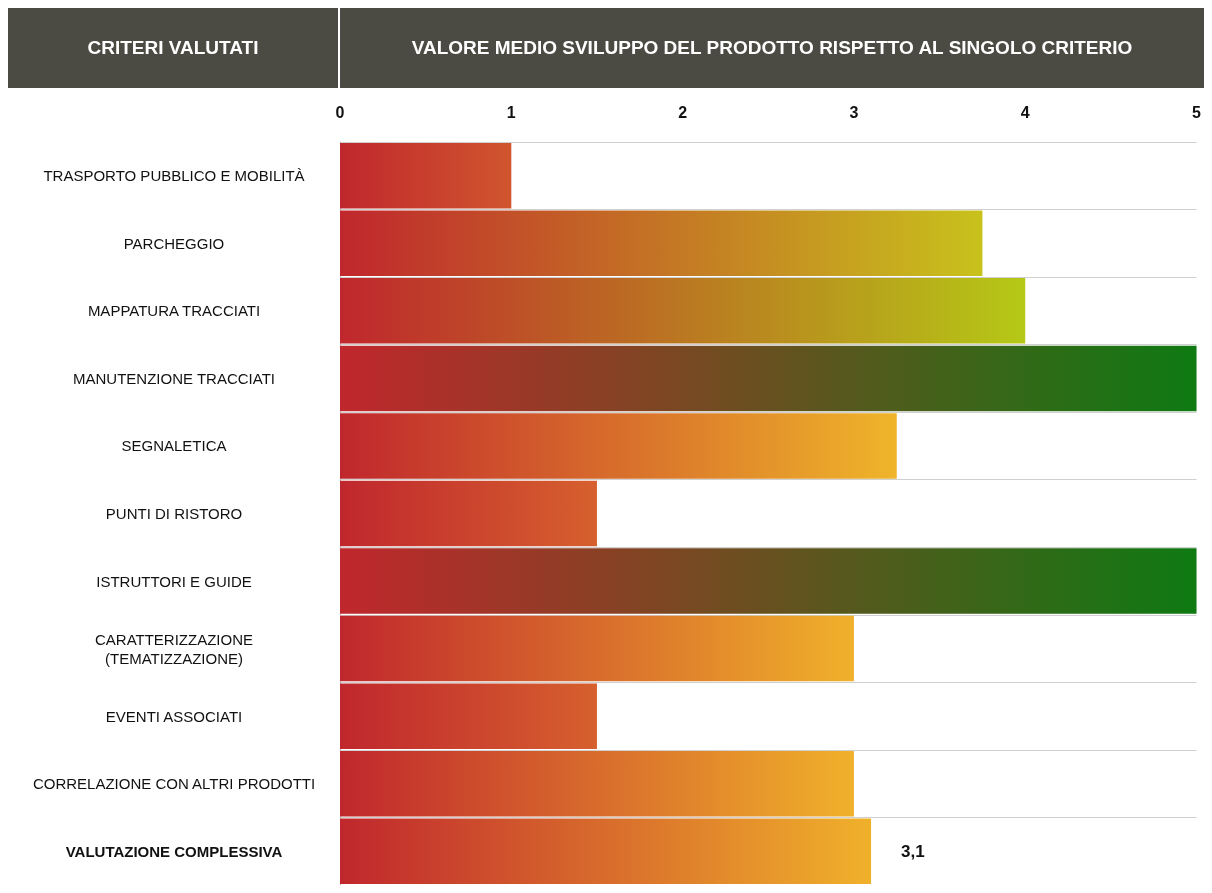  What do you see at coordinates (1197, 112) in the screenshot?
I see `x-tick-label: 5` at bounding box center [1197, 112].